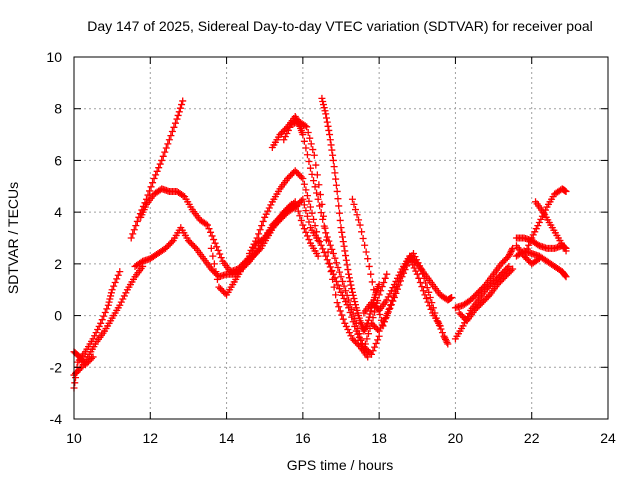 This screenshot has height=480, width=640. What do you see at coordinates (303, 438) in the screenshot?
I see `x-tick-label: 16` at bounding box center [303, 438].